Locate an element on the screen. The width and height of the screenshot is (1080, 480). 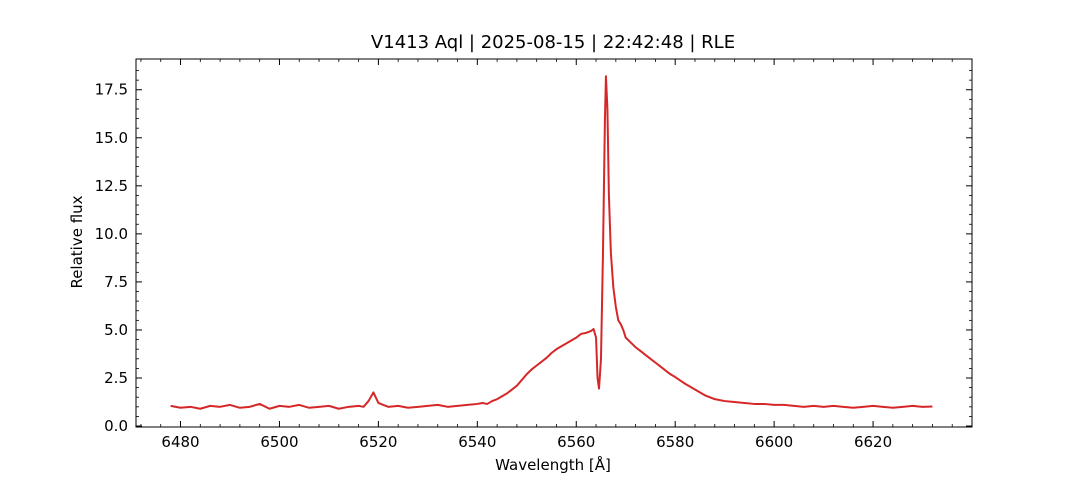
chart-title: V1413 Aql | 2025-08-15 | 22:42:48 | RLE is located at coordinates (553, 42).